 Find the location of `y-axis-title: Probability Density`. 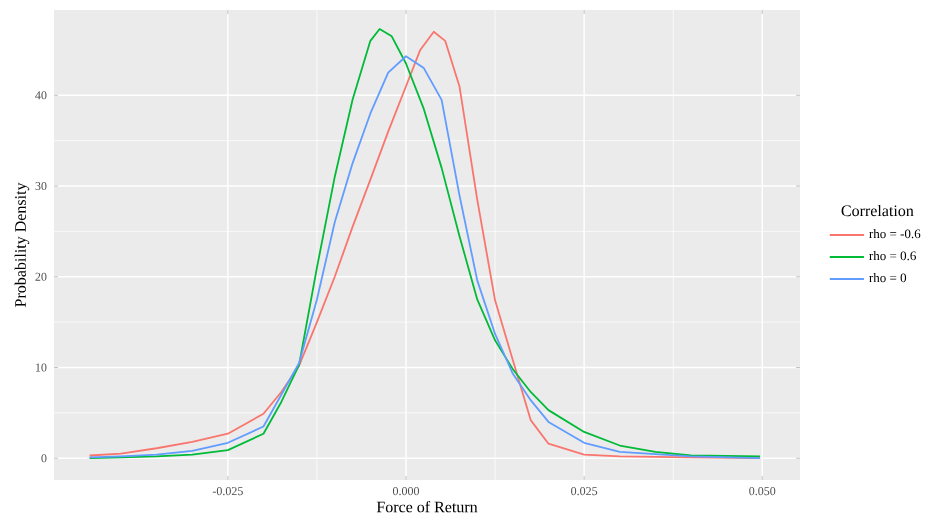

y-axis-title: Probability Density is located at coordinates (22, 244).